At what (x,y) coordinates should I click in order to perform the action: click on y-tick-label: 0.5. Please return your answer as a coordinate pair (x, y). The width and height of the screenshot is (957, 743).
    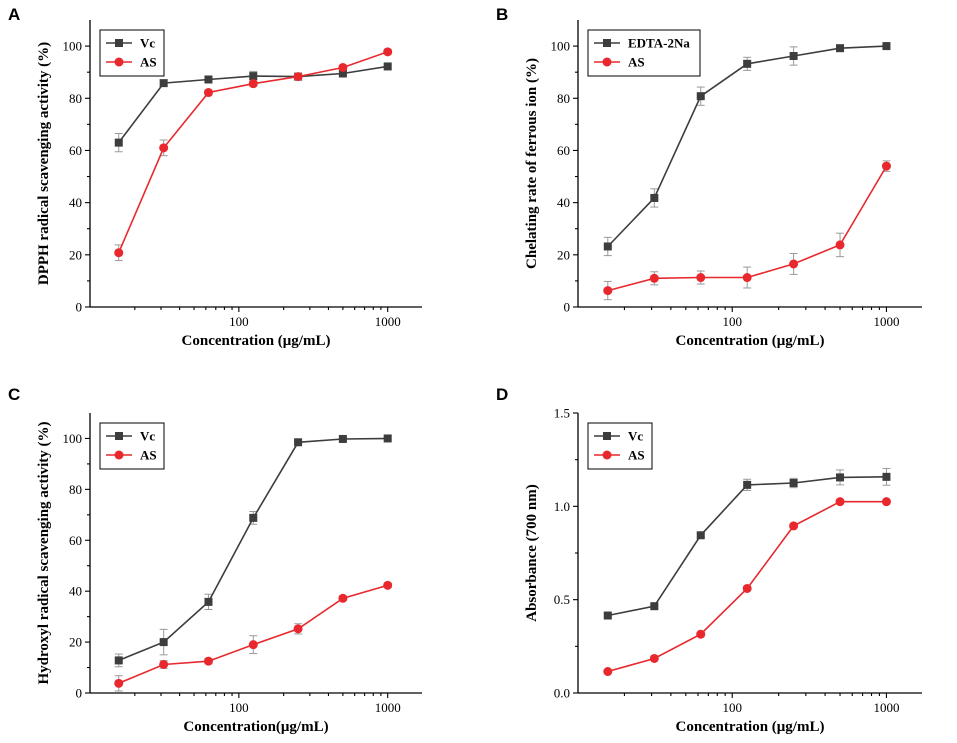
    Looking at the image, I should click on (562, 599).